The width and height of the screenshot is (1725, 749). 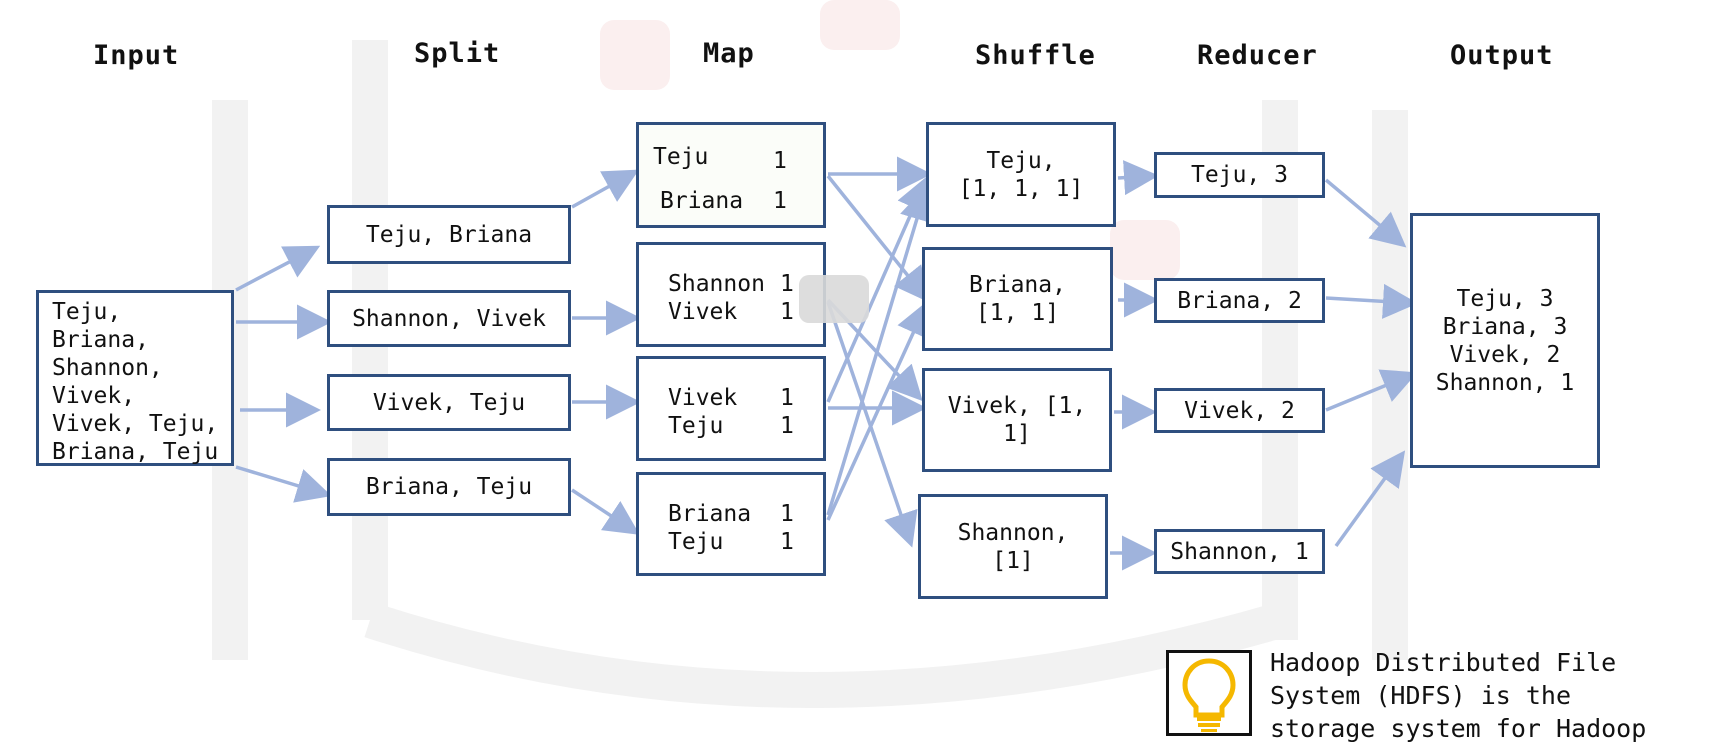 I want to click on output-line: Teju, 3, so click(x=1505, y=298).